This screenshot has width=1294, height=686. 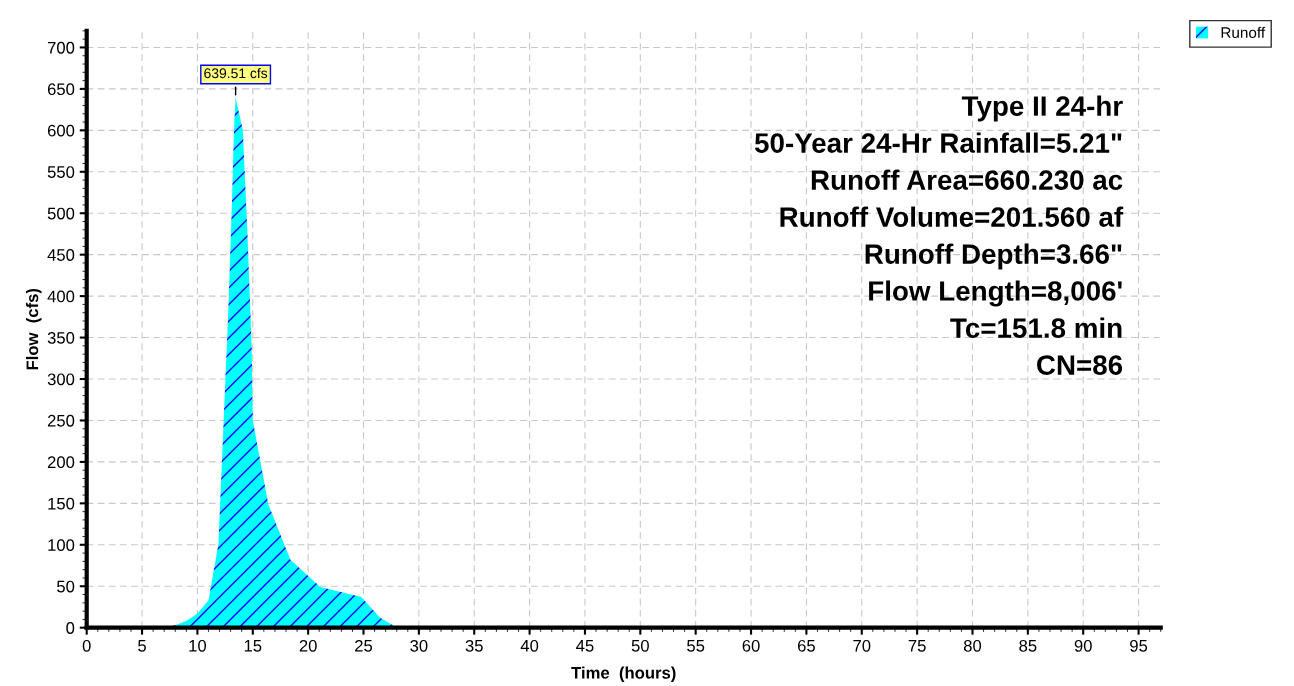 I want to click on x-tick-label: 40, so click(x=529, y=645).